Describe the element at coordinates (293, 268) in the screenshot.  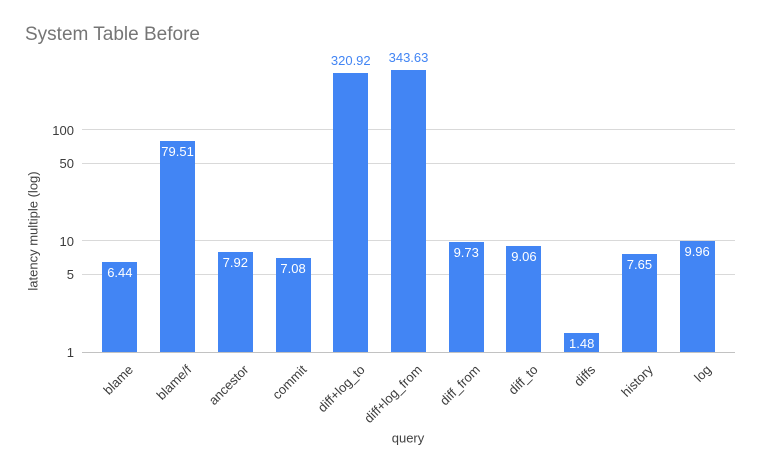
I see `bar-value-label: 7.08` at that location.